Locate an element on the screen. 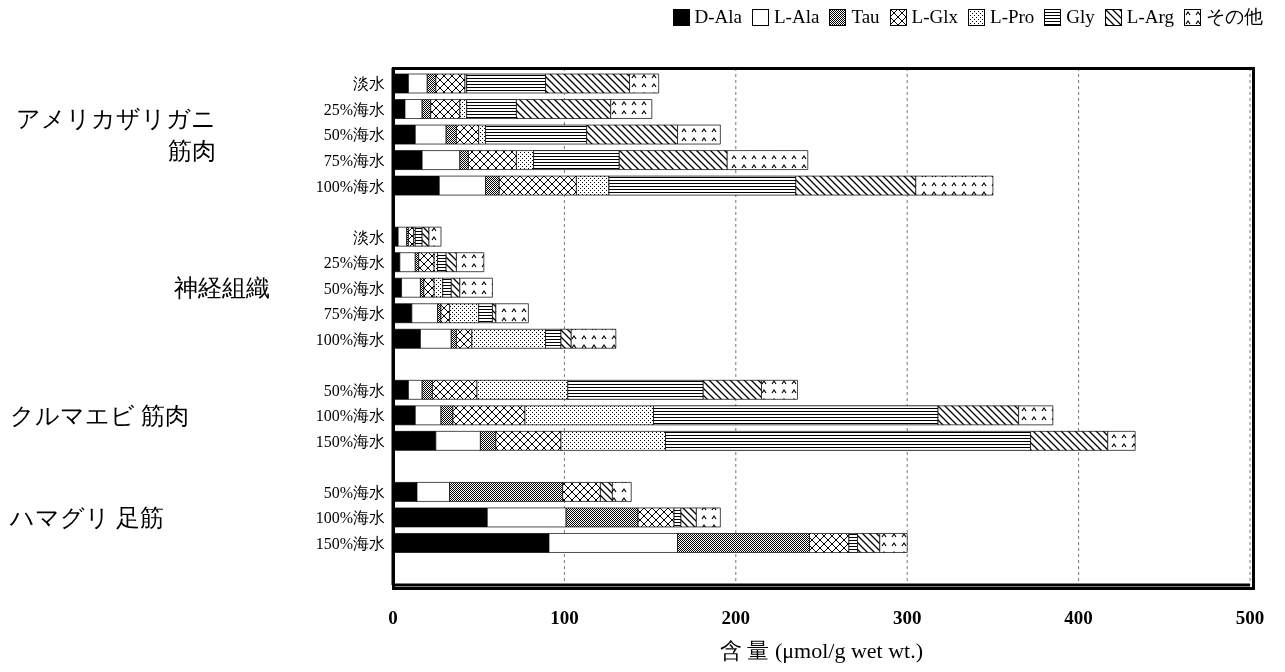 The width and height of the screenshot is (1285, 672). x-axis-title: 含 量 (μmol/g wet wt.) is located at coordinates (821, 650).